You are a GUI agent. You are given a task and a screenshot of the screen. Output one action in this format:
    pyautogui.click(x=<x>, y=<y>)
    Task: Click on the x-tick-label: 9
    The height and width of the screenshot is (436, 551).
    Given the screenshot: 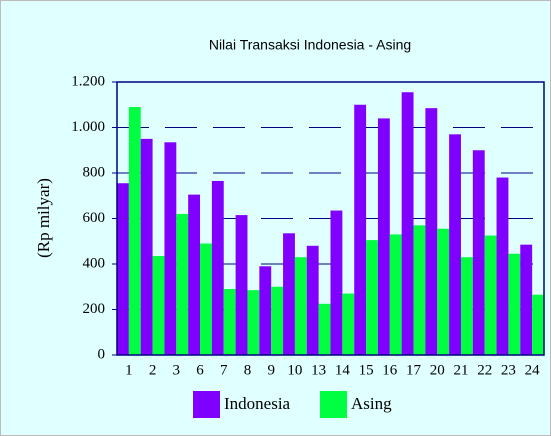 What is the action you would take?
    pyautogui.click(x=271, y=370)
    